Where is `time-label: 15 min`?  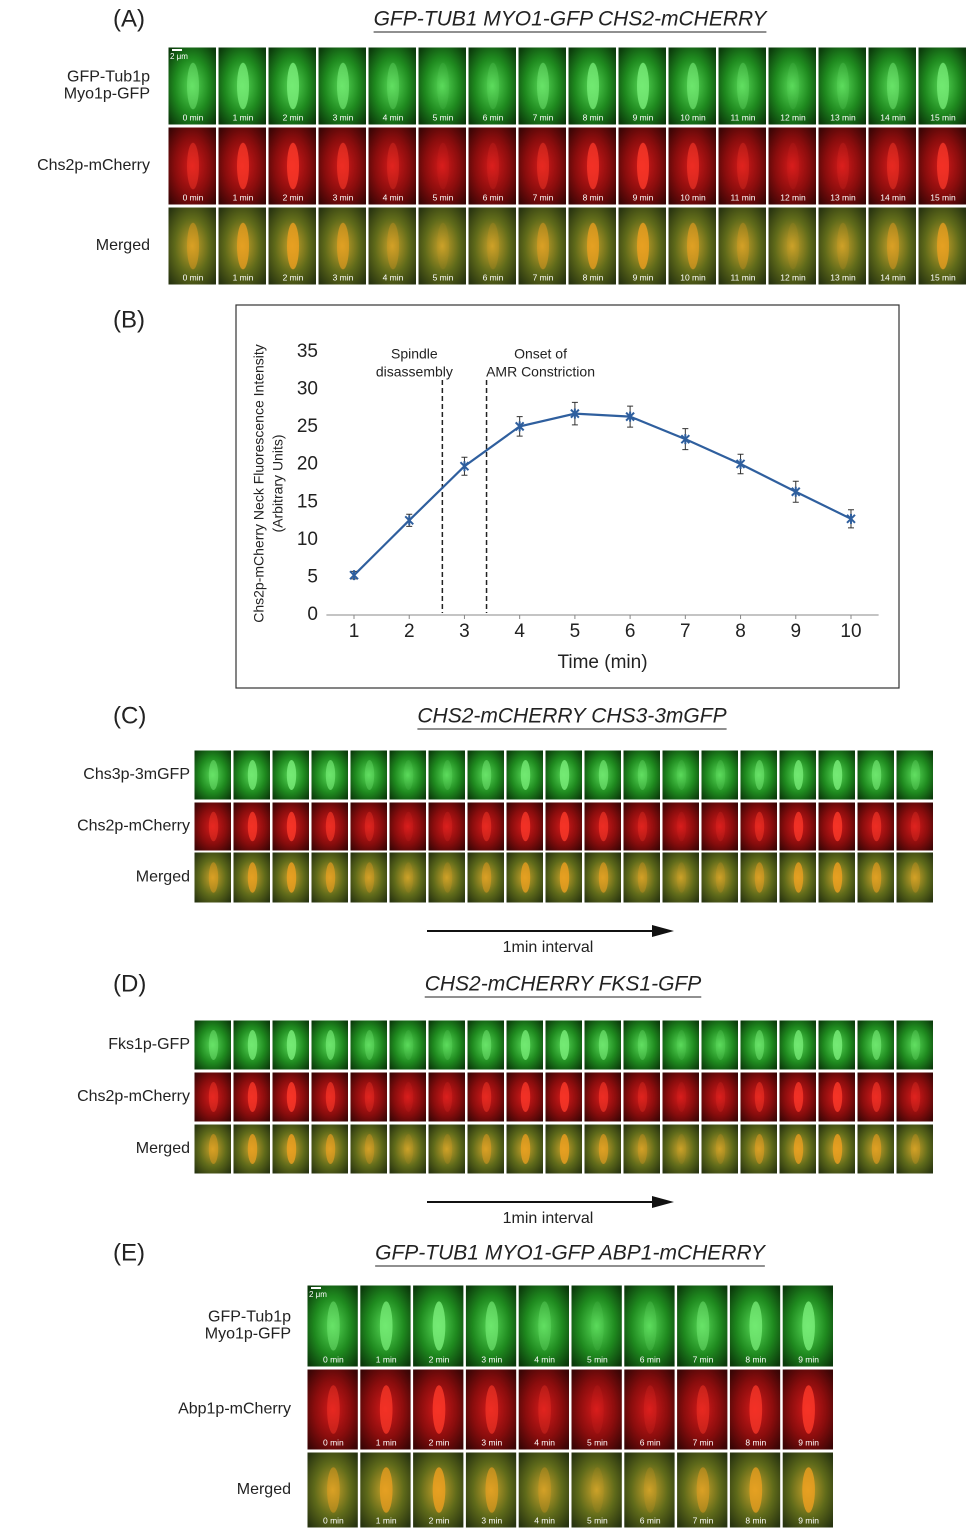
time-label: 15 min is located at coordinates (943, 197).